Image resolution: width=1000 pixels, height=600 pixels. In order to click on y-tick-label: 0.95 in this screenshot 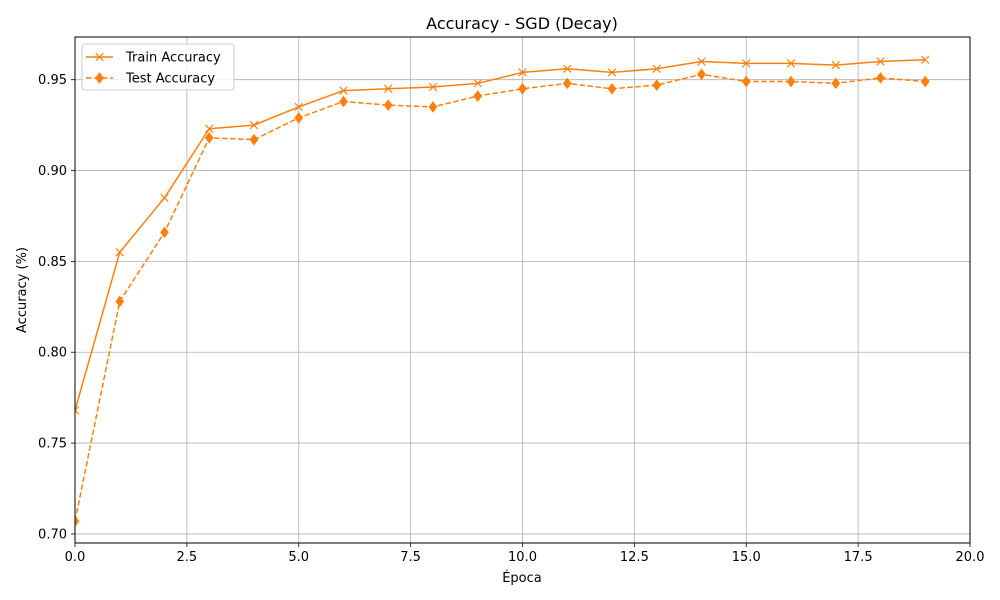, I will do `click(52, 80)`.